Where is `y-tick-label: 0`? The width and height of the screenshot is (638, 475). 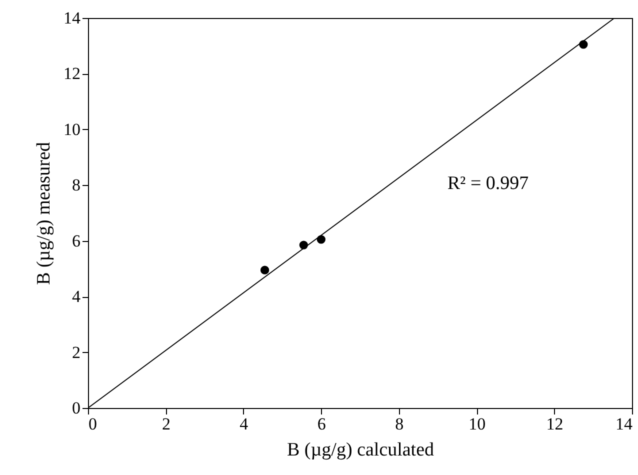
y-tick-label: 0 is located at coordinates (76, 408).